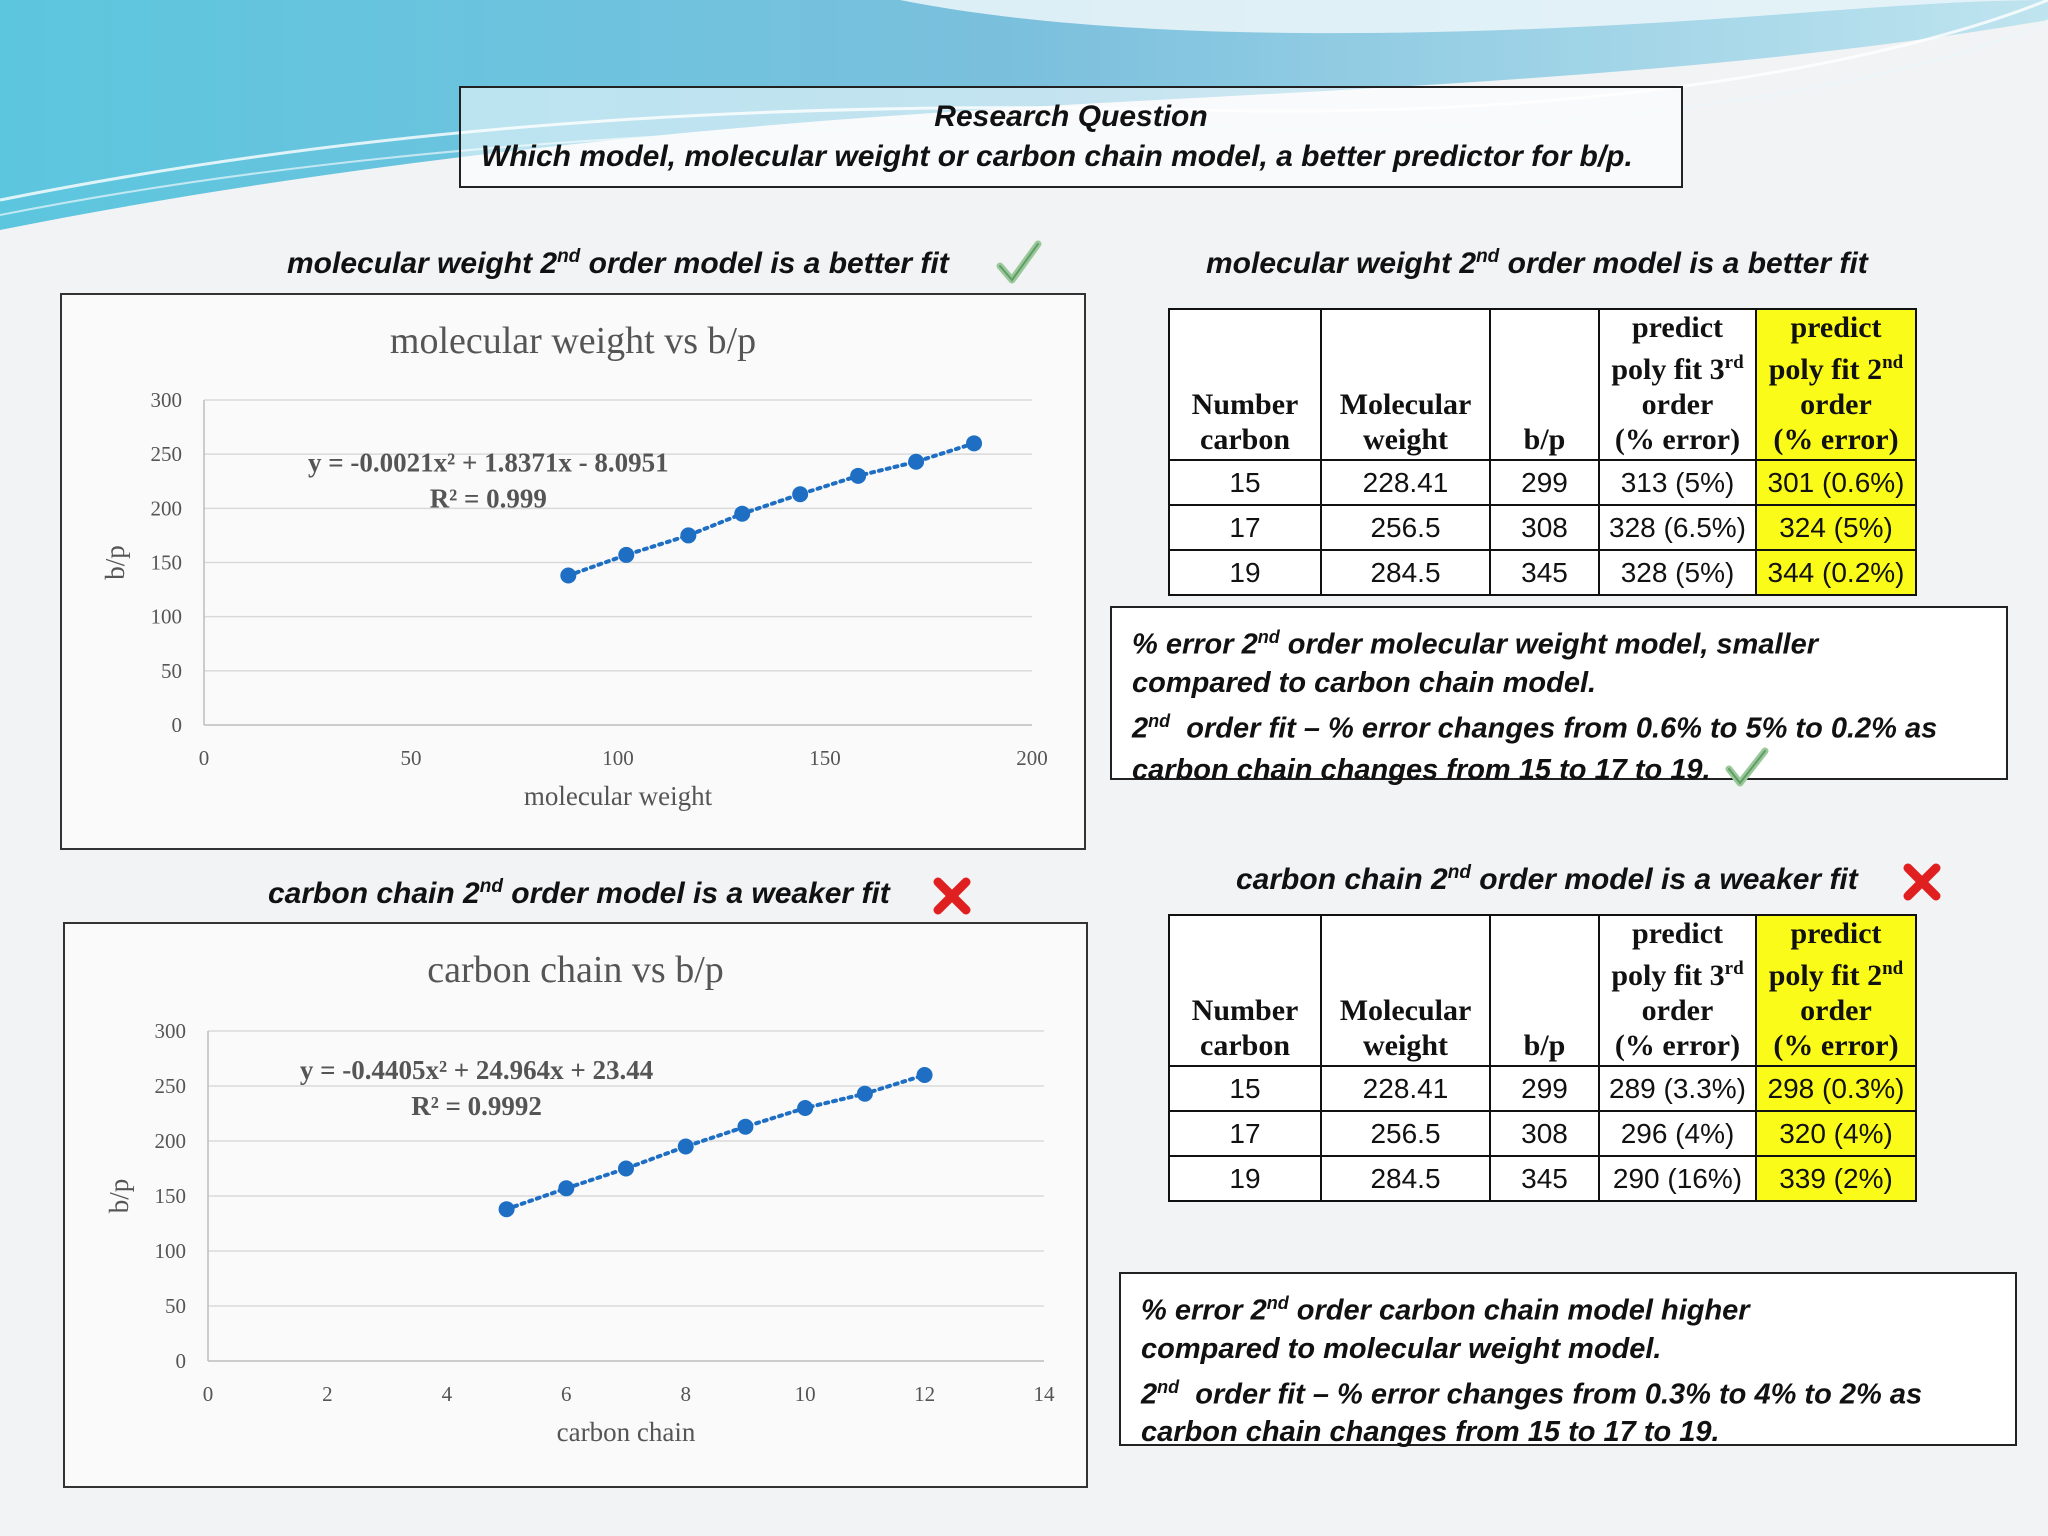  I want to click on note-line: compared to molecular weight model., so click(1401, 1348).